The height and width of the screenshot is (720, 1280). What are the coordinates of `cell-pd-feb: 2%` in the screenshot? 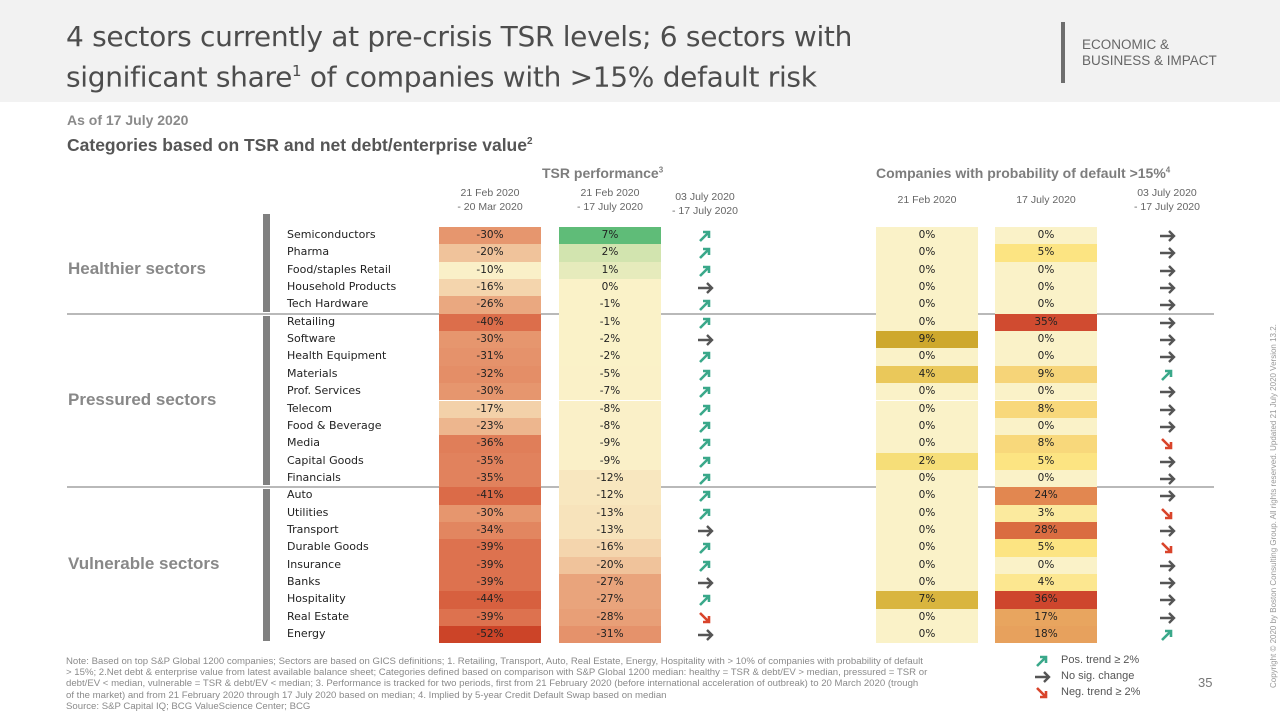 It's located at (927, 461).